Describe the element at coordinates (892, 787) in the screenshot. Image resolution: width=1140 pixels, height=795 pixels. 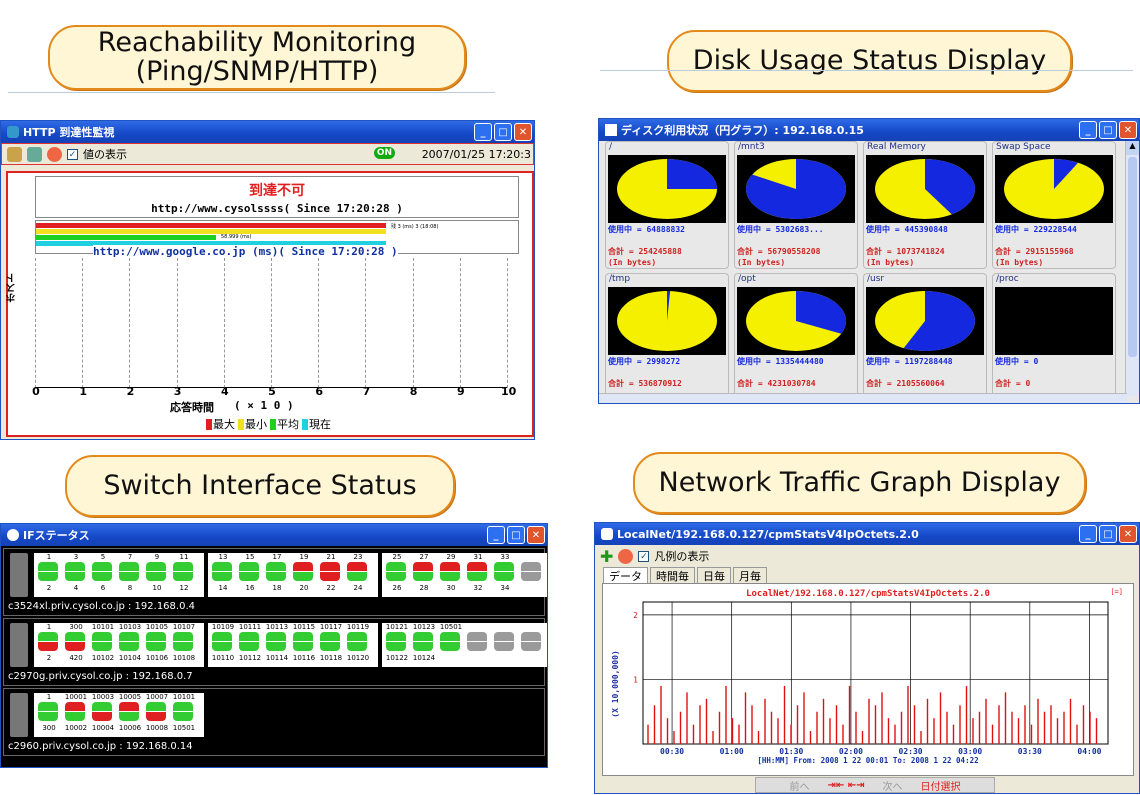
I see `next-button: 次へ` at that location.